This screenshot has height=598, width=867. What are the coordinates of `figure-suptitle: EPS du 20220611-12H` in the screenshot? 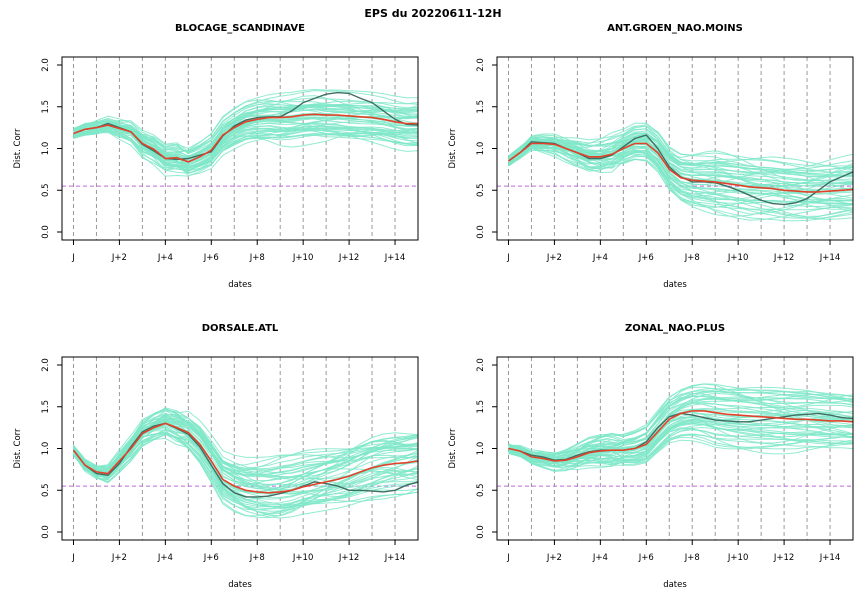 It's located at (432, 13).